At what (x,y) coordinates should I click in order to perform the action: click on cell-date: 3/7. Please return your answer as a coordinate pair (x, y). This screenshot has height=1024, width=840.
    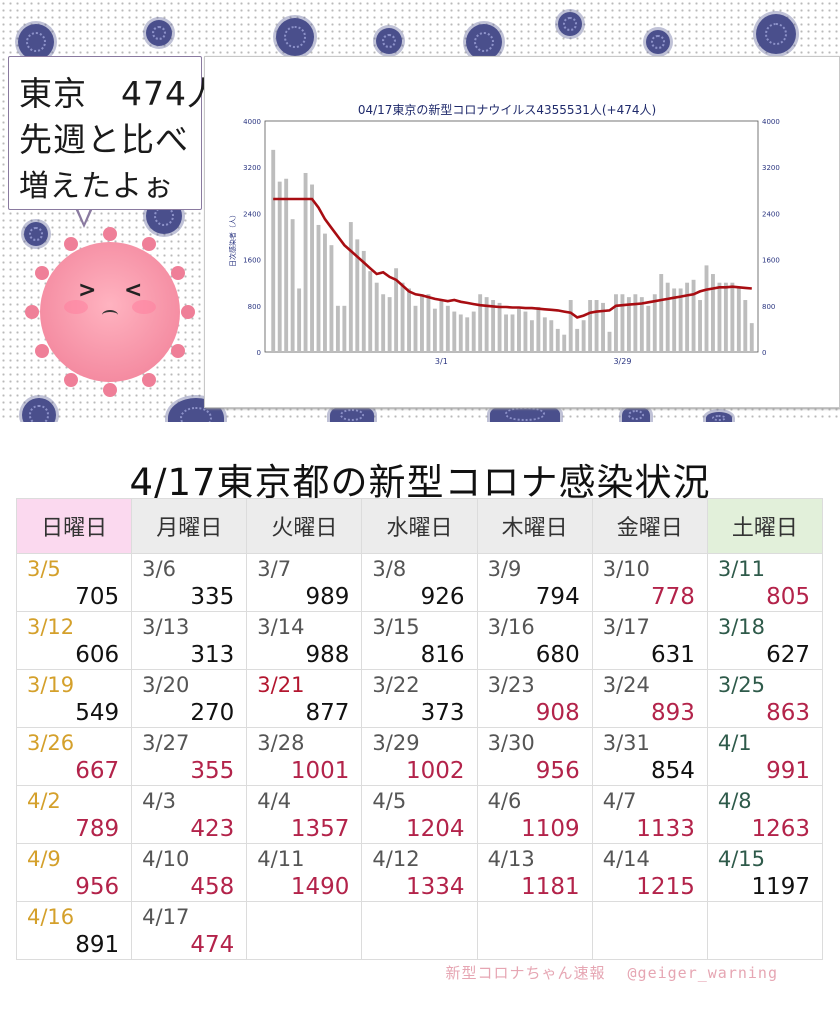
    Looking at the image, I should click on (274, 569).